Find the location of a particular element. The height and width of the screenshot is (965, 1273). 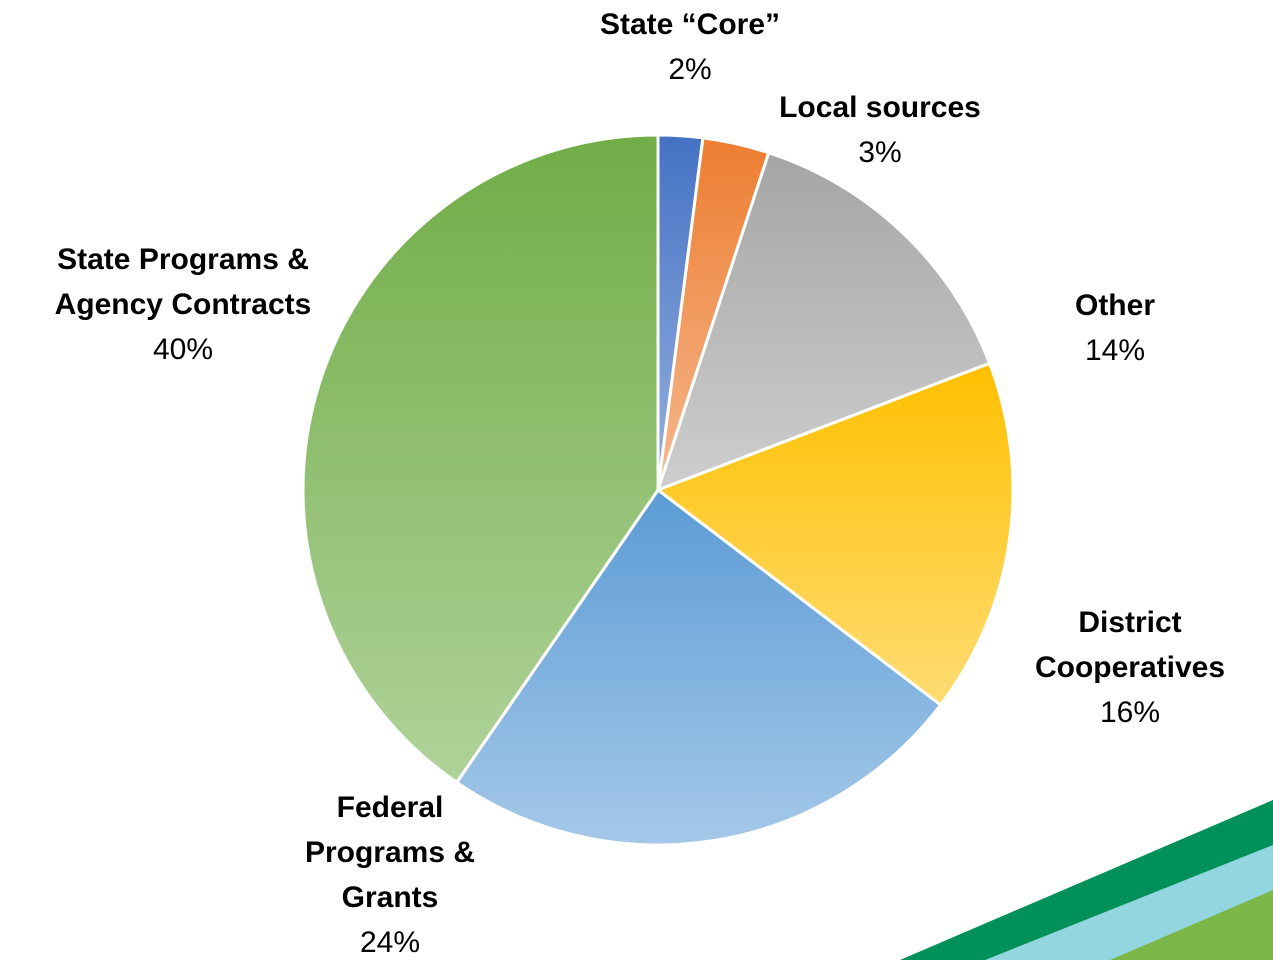

slice-label: State “Core” 2% is located at coordinates (690, 47).